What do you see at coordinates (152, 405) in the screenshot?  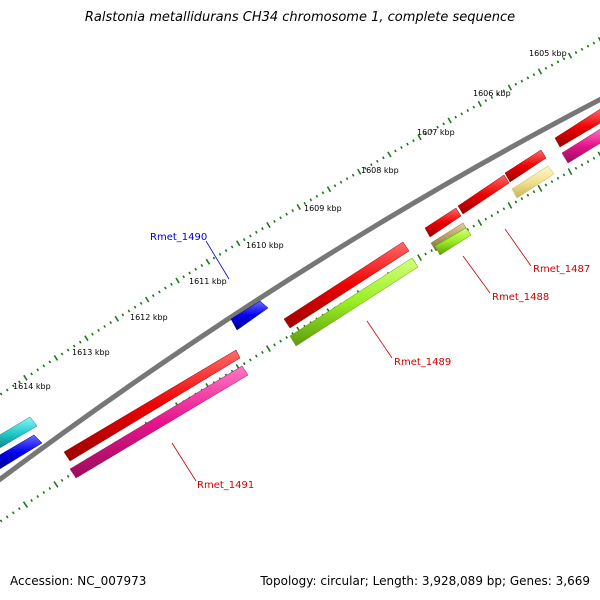 I see `gene-rmet-1491-forward` at bounding box center [152, 405].